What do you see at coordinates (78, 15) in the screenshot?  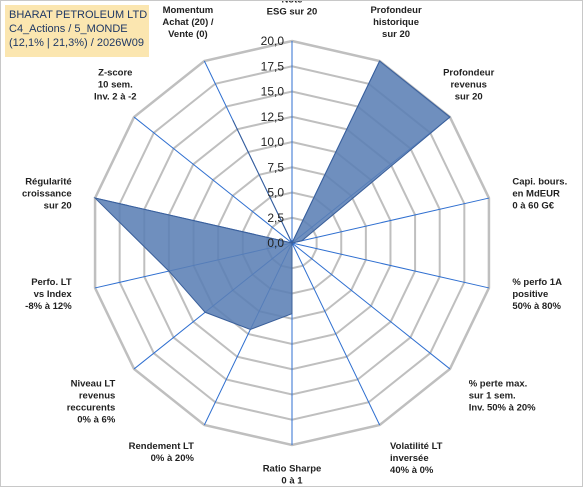 I see `company-name: BHARAT PETROLEUM LTD` at bounding box center [78, 15].